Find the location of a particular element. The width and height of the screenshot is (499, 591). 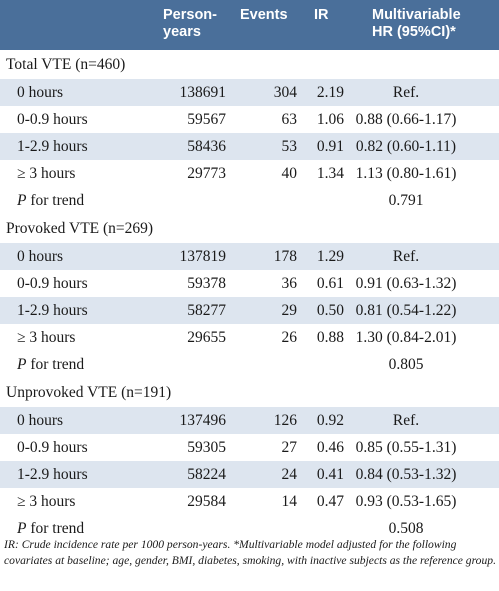

cell-ir: 1.06 is located at coordinates (330, 119).